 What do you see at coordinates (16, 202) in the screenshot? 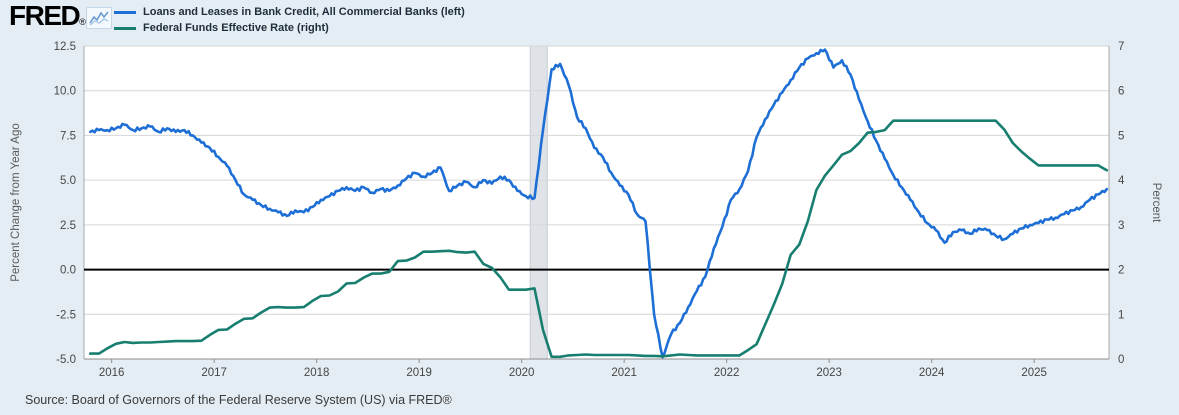
I see `left-axis-title: Percent Change from Year Ago` at bounding box center [16, 202].